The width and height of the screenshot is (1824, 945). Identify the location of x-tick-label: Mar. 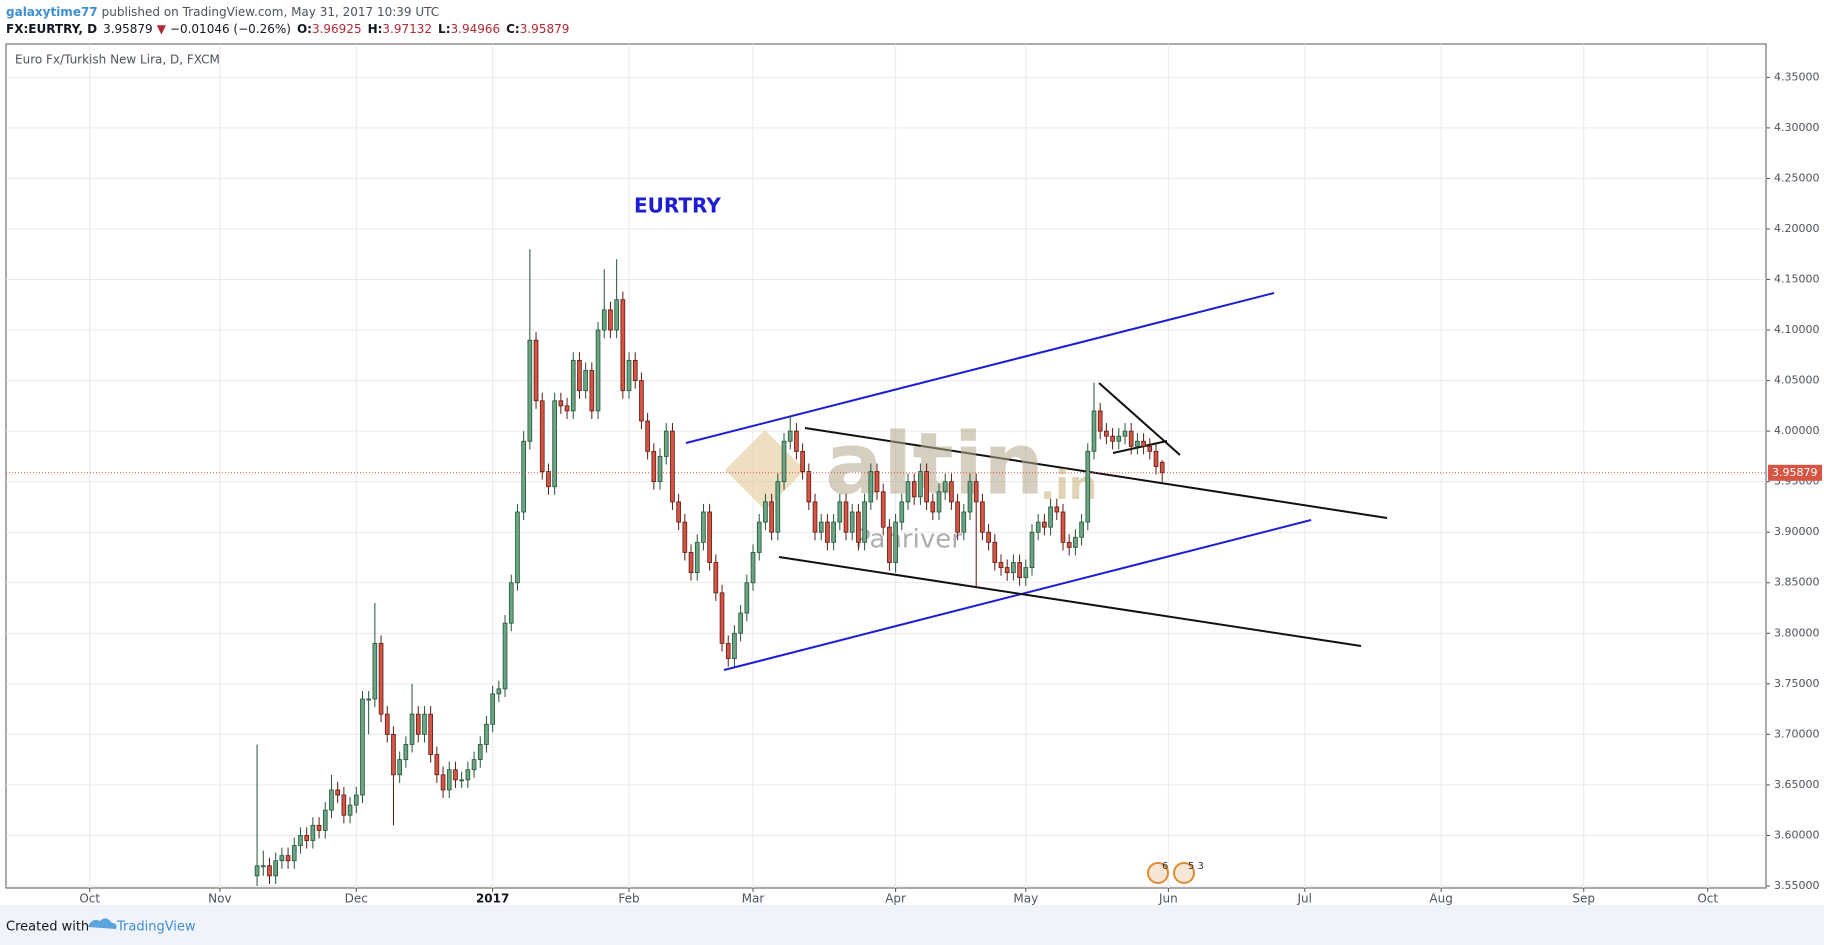
(753, 899).